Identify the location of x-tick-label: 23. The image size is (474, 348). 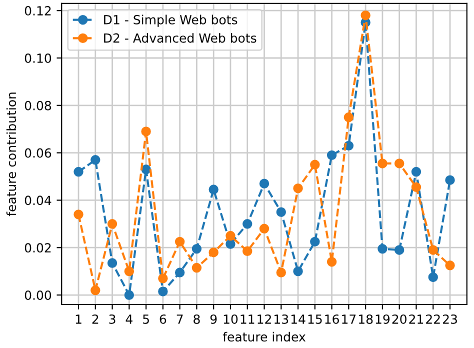
(449, 319).